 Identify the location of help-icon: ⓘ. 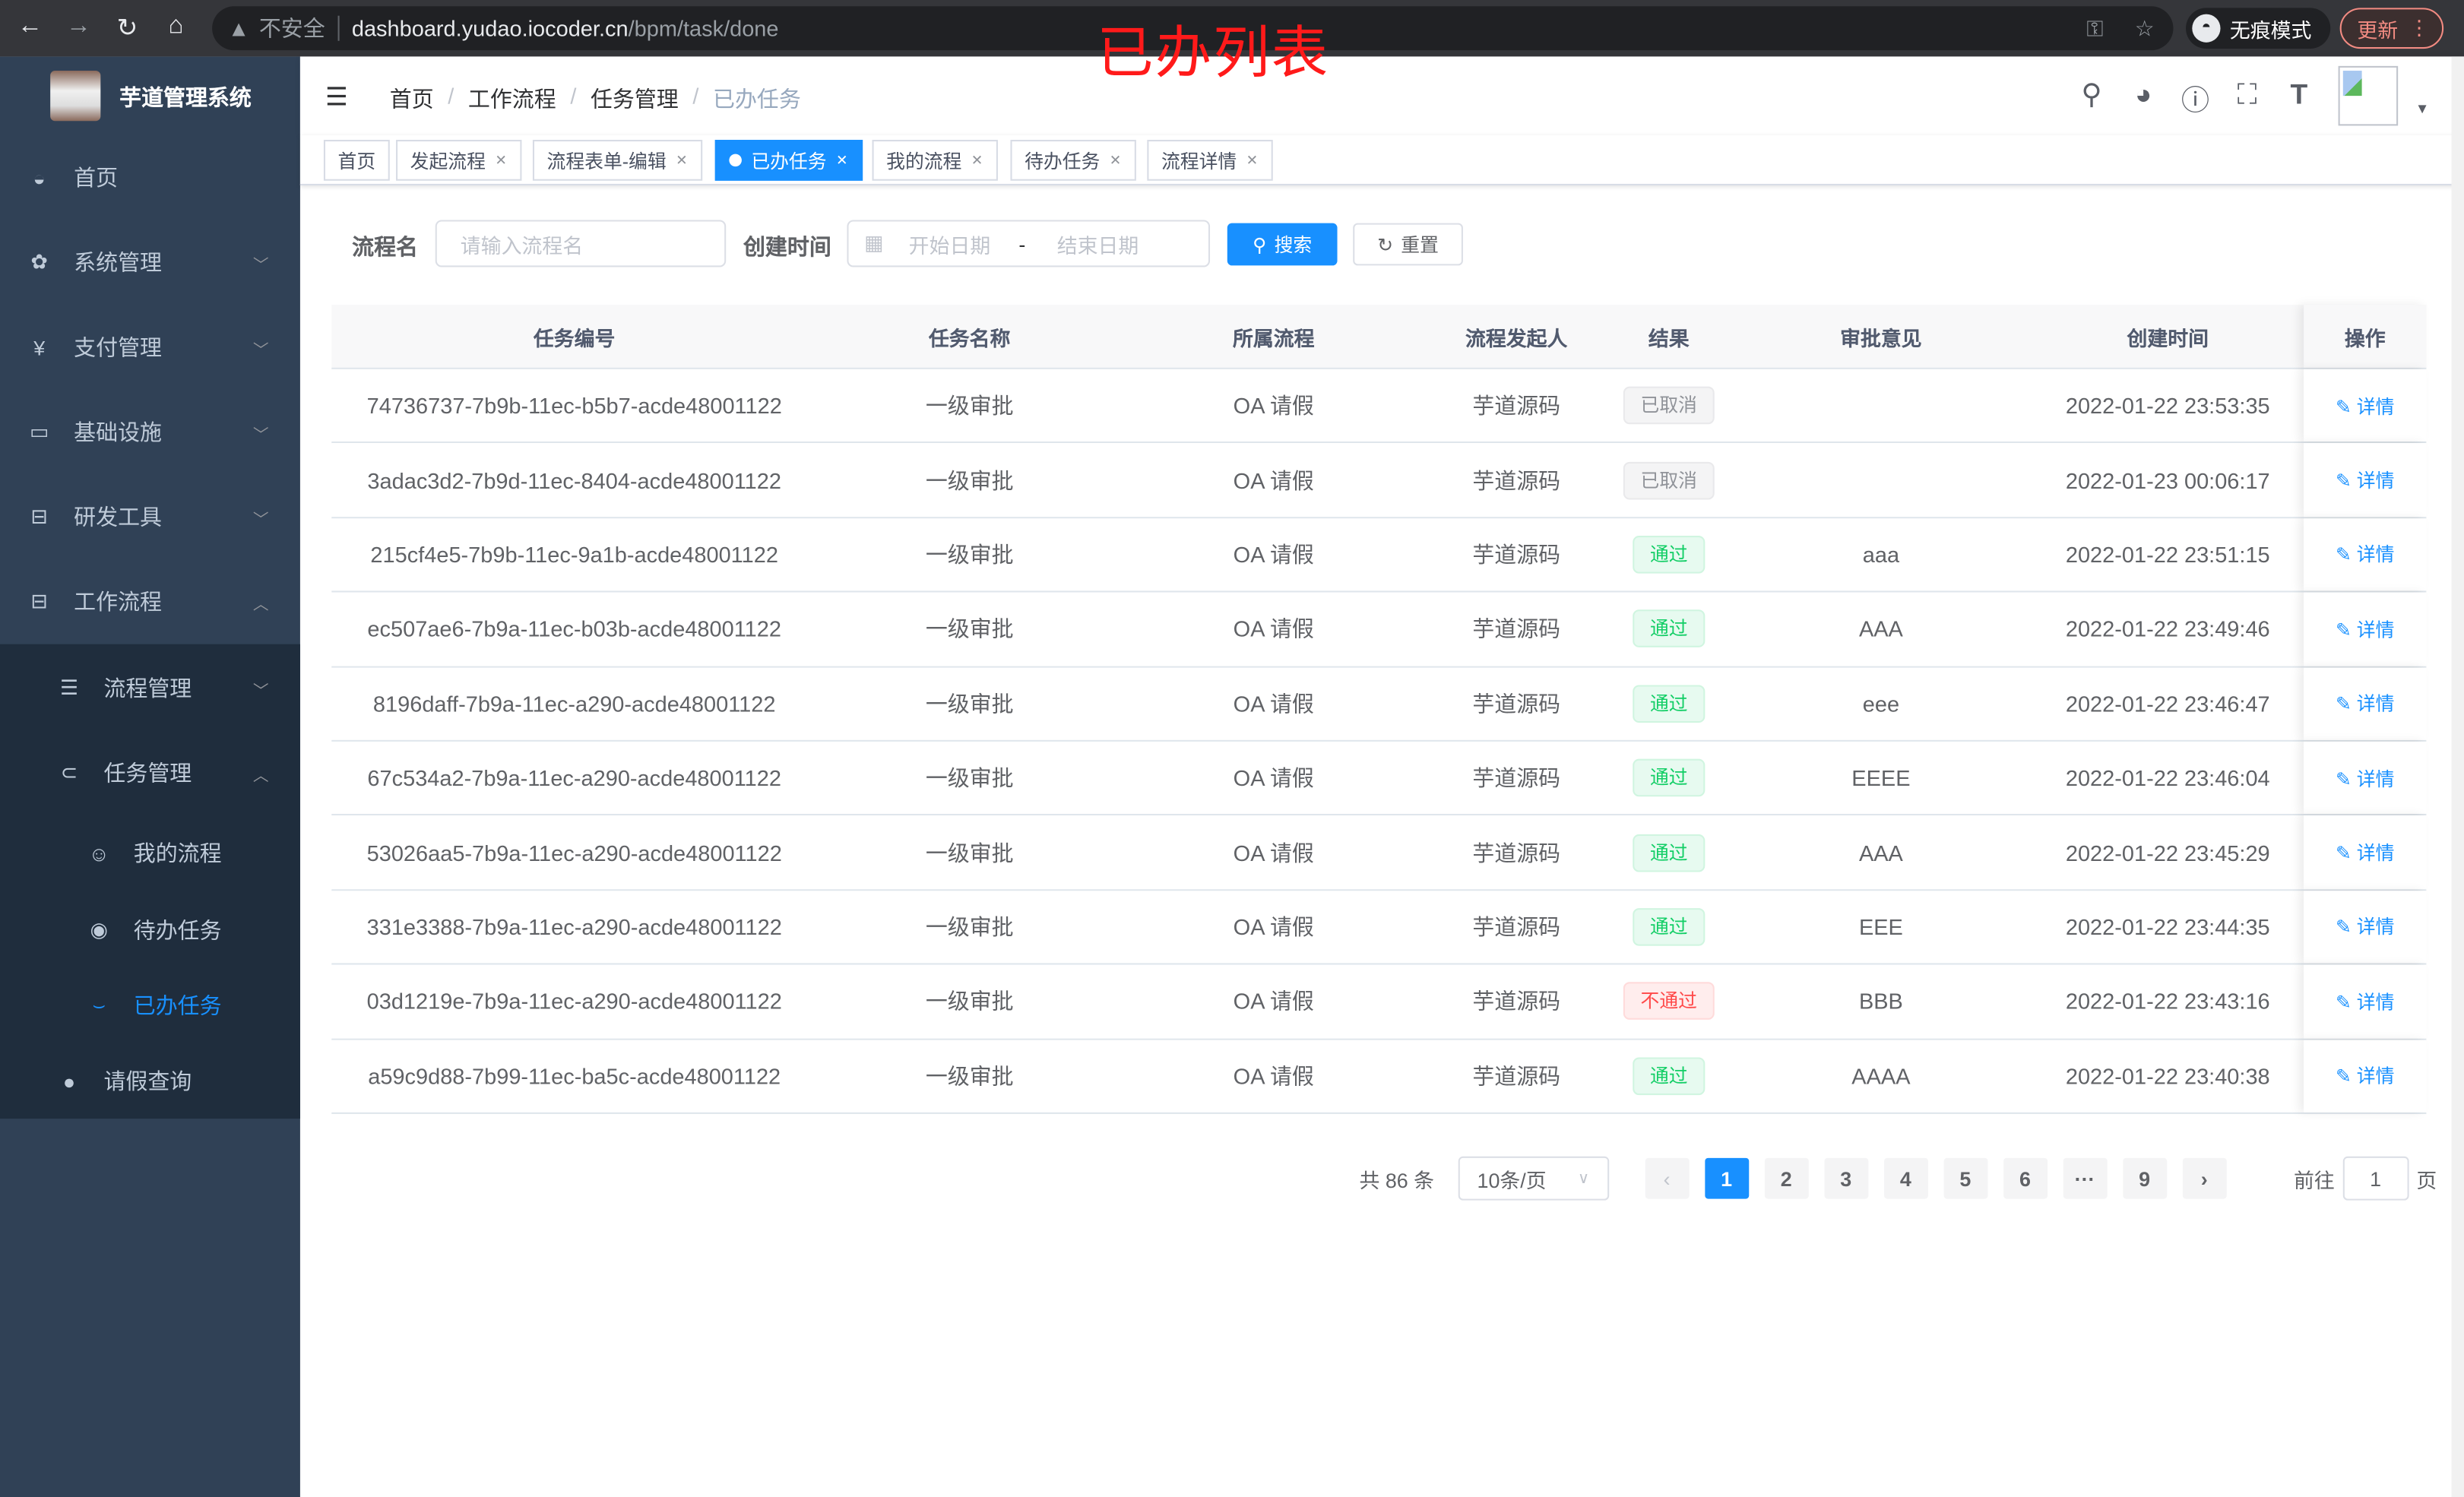
(2195, 100).